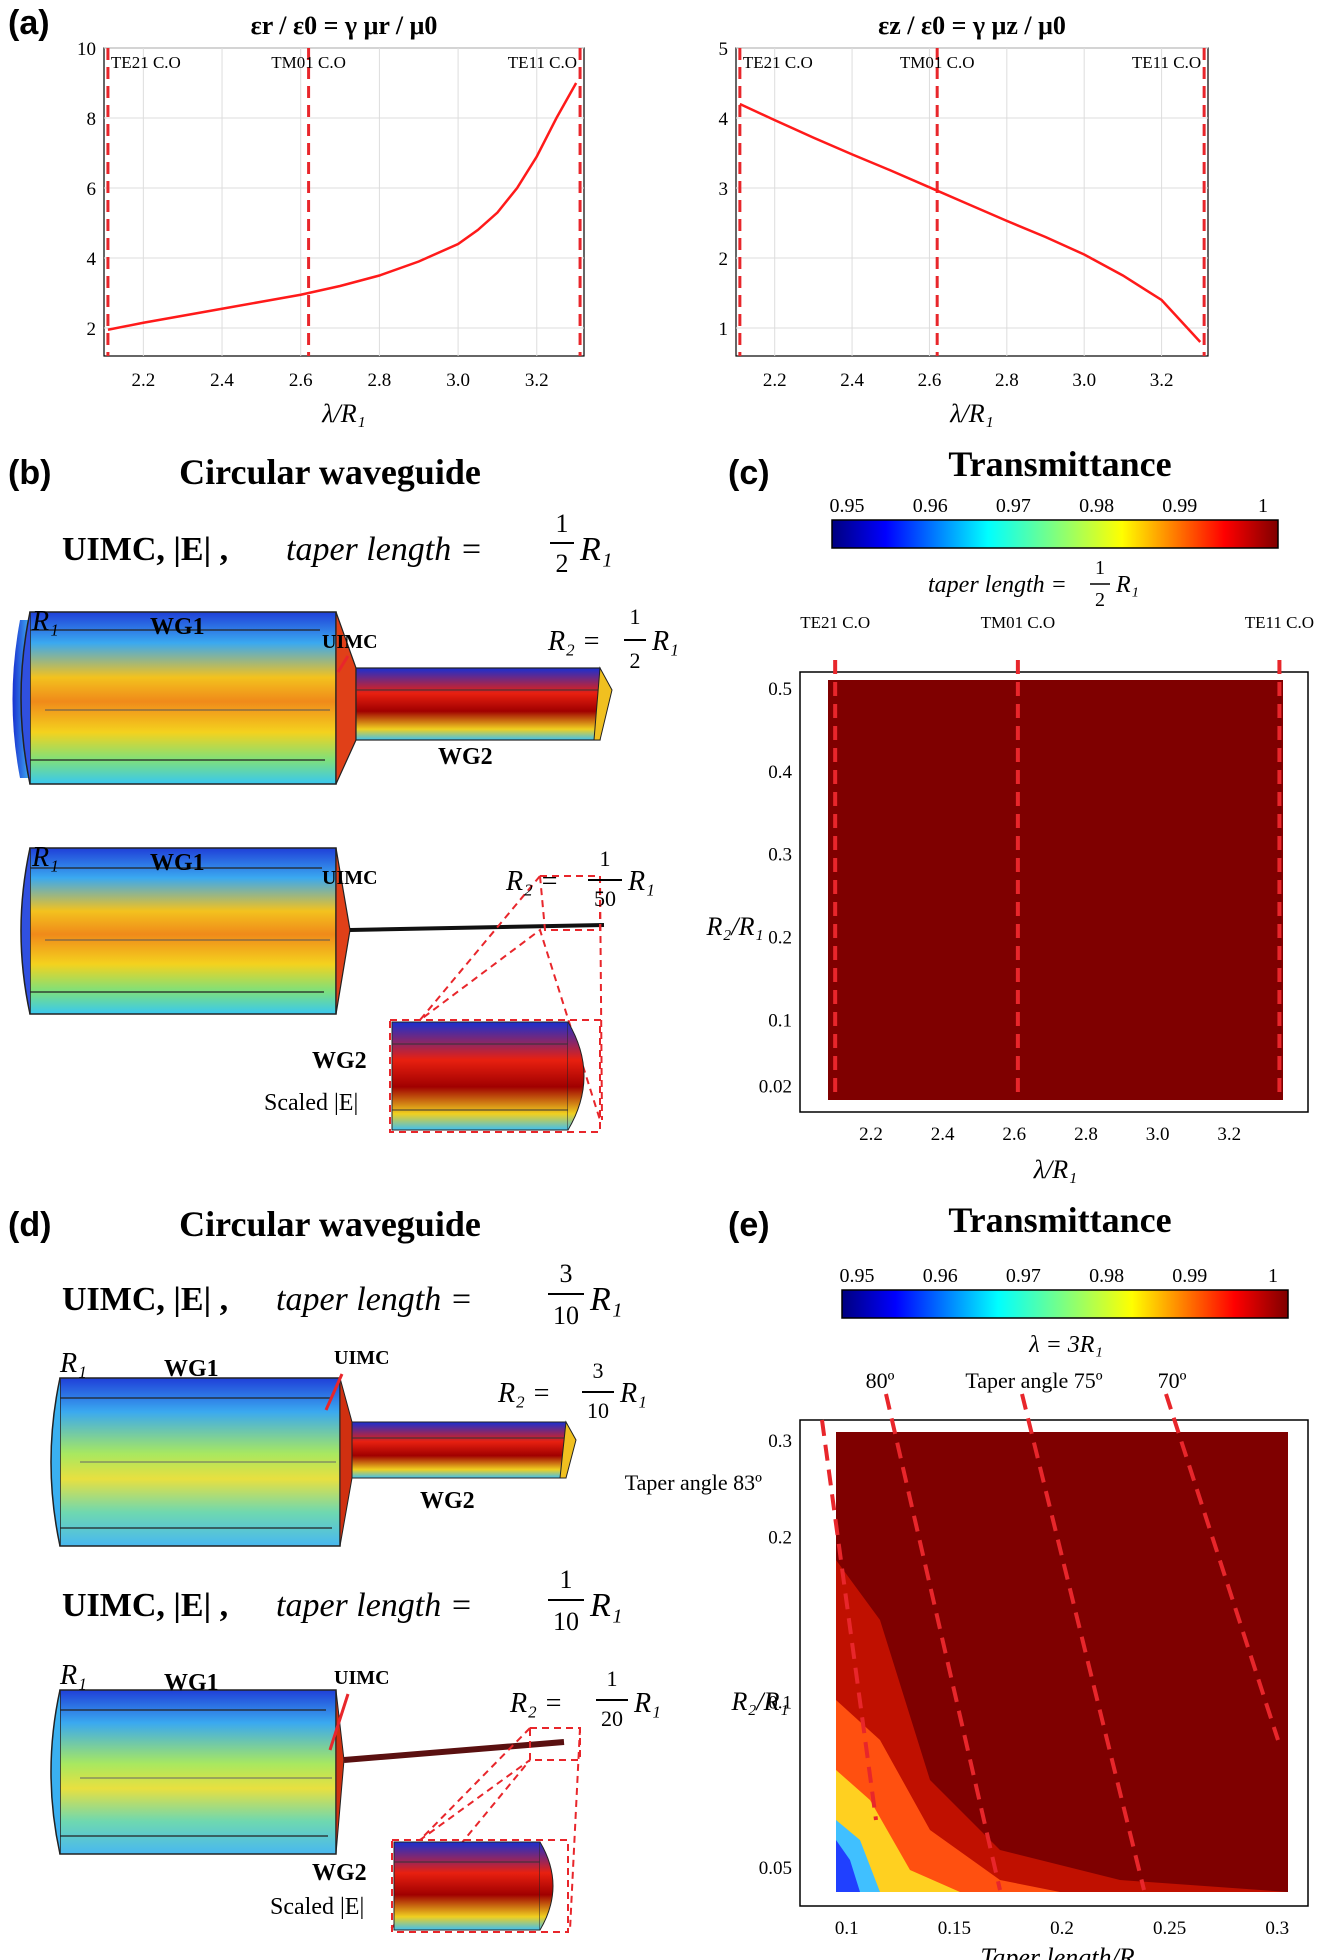 The image size is (1328, 1960). What do you see at coordinates (29, 1225) in the screenshot?
I see `panel-letter-d: (d)` at bounding box center [29, 1225].